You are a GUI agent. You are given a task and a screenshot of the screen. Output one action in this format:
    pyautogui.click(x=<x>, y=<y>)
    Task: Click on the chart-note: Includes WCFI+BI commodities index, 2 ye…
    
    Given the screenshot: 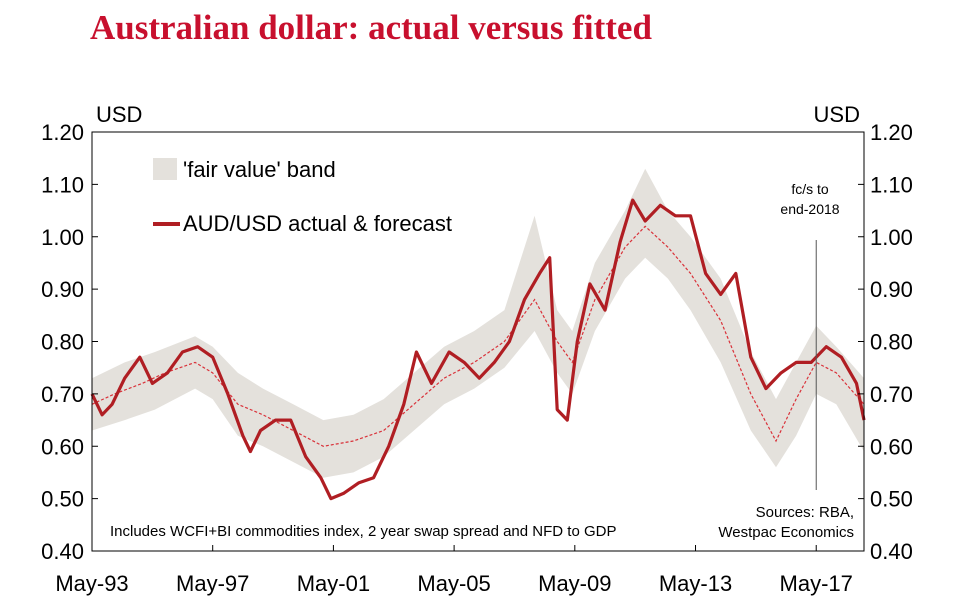 What is the action you would take?
    pyautogui.click(x=363, y=531)
    